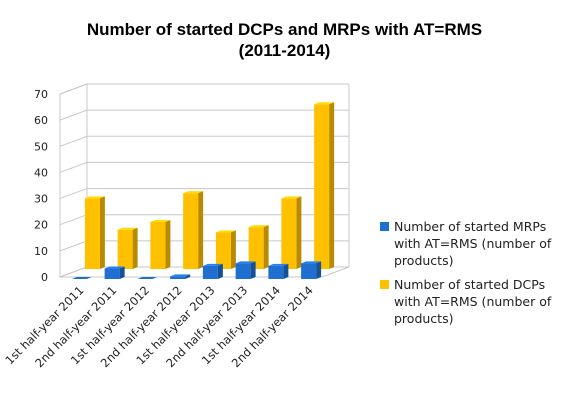 The height and width of the screenshot is (418, 569). What do you see at coordinates (41, 251) in the screenshot?
I see `y-tick-label: 10` at bounding box center [41, 251].